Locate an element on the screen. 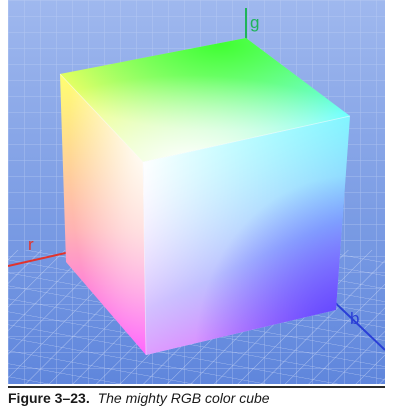  cube-left-face is located at coordinates (103, 214).